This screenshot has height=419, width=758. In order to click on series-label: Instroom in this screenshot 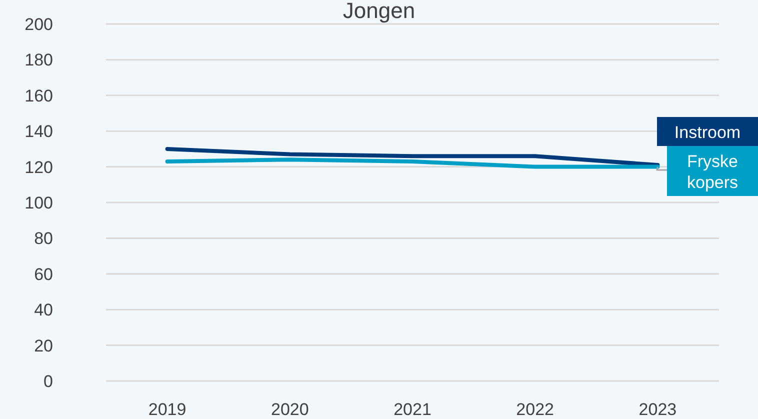, I will do `click(707, 132)`.